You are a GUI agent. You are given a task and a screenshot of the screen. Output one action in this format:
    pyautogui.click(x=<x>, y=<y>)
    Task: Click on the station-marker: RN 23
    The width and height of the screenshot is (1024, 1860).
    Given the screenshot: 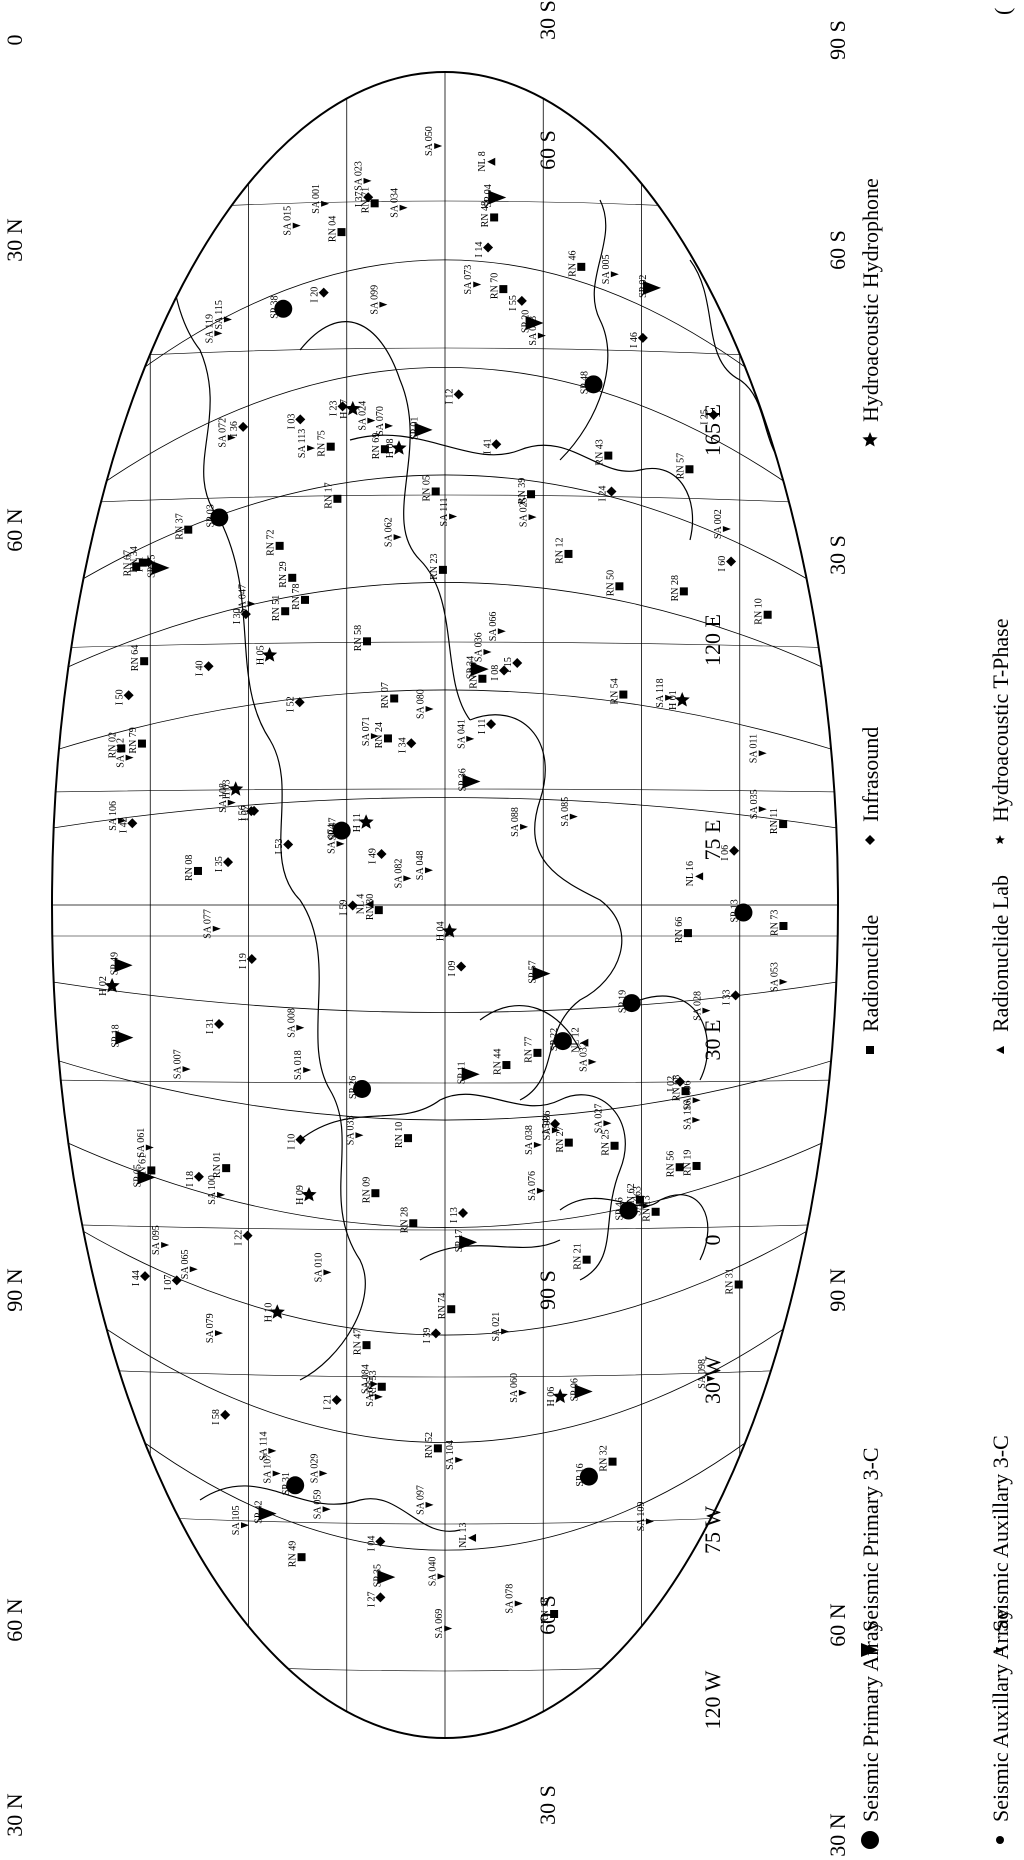 What is the action you would take?
    pyautogui.click(x=438, y=566)
    